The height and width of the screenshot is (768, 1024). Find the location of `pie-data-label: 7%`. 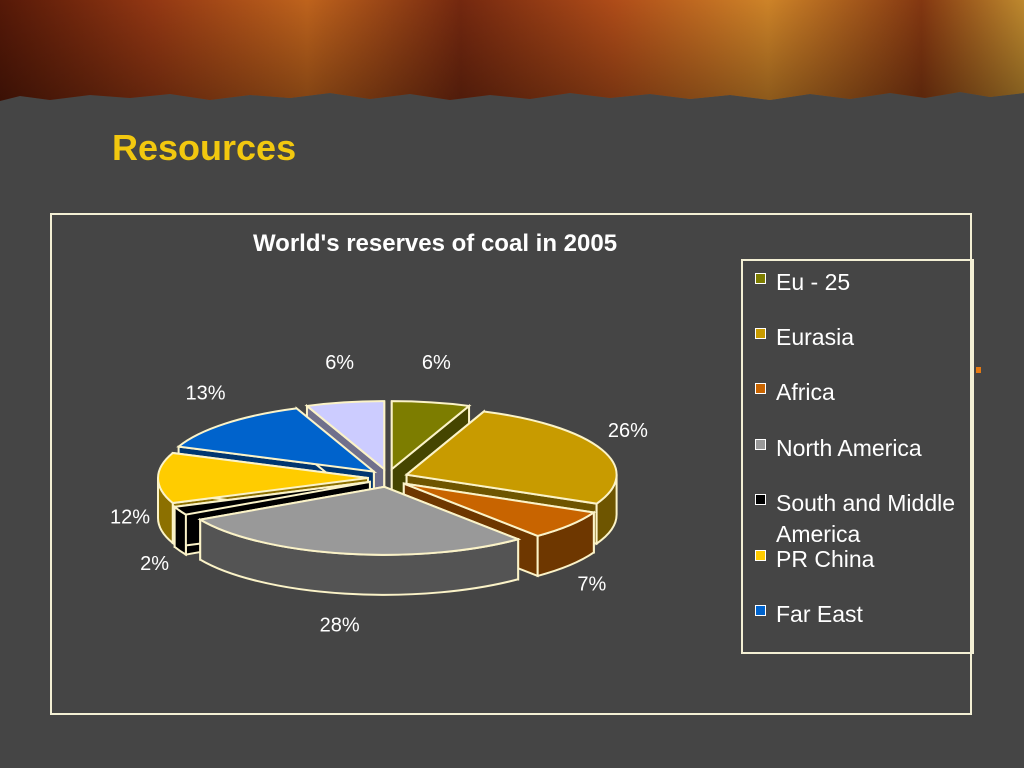

pie-data-label: 7% is located at coordinates (591, 585).